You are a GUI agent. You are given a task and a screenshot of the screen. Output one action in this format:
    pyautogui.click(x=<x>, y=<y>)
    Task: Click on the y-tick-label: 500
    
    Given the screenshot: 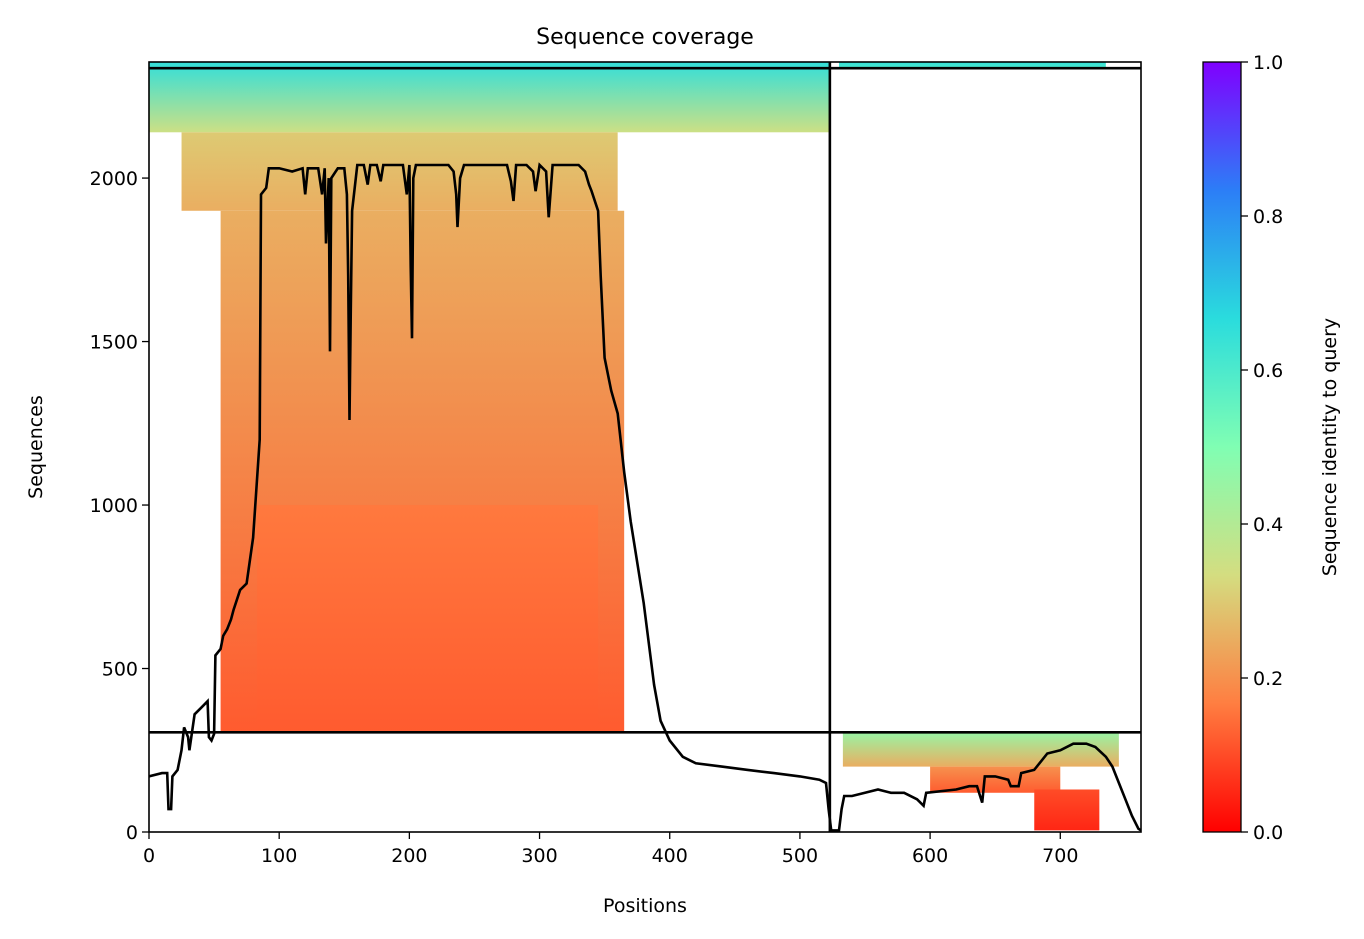 What is the action you would take?
    pyautogui.click(x=120, y=670)
    